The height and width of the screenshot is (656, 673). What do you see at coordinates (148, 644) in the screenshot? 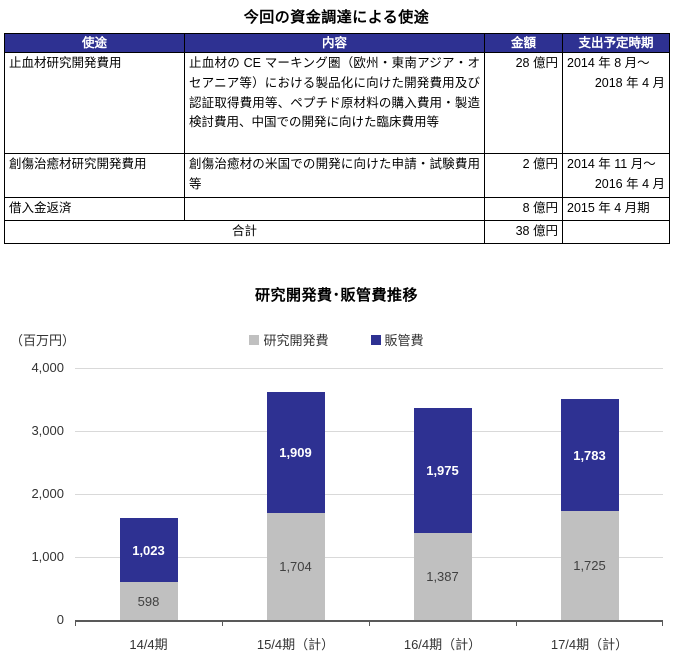
I see `x-tick-label: 14/4期` at bounding box center [148, 644].